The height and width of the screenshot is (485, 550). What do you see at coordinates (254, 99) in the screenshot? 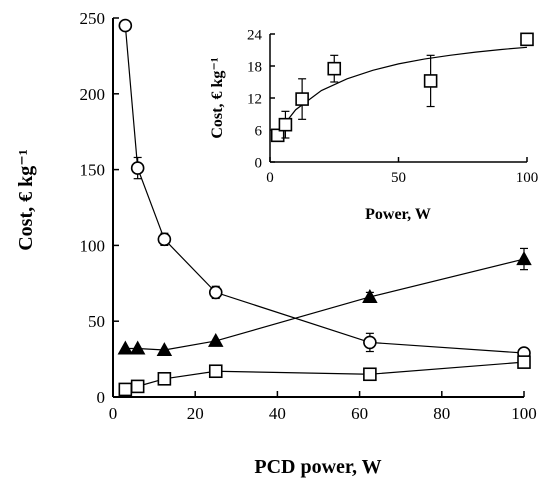
I see `y-tick-label: 12` at bounding box center [254, 99].